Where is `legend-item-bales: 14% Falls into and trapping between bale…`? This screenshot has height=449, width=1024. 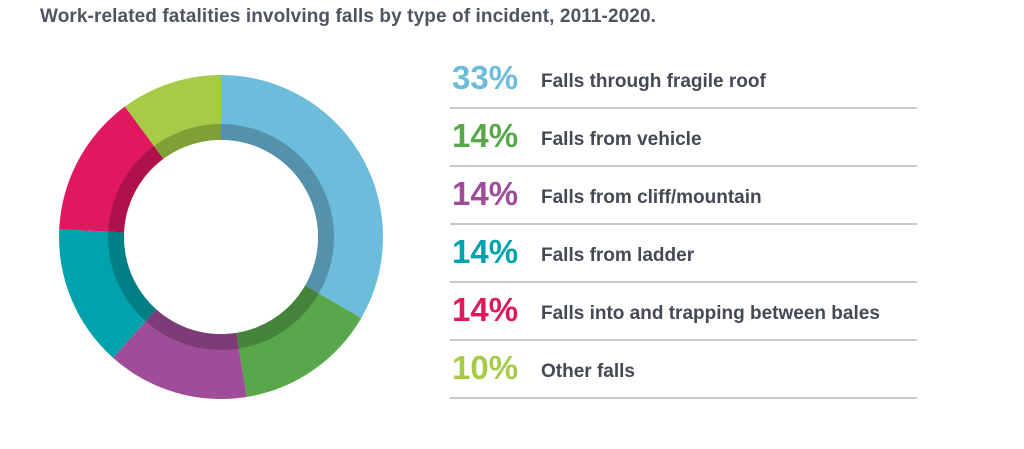 legend-item-bales: 14% Falls into and trapping between bale… is located at coordinates (683, 312).